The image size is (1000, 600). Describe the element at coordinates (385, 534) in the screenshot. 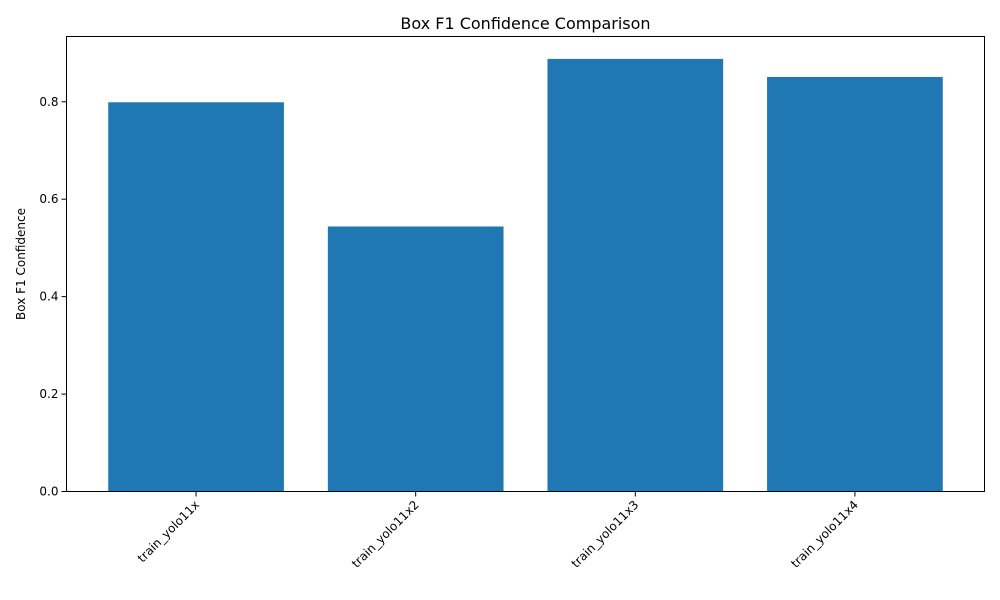

I see `x-tick-label: train_yolo11x2` at that location.